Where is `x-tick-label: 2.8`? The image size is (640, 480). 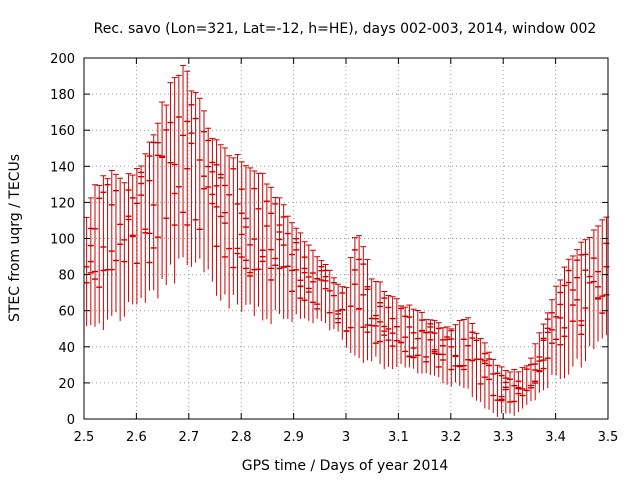
x-tick-label: 2.8 is located at coordinates (241, 437).